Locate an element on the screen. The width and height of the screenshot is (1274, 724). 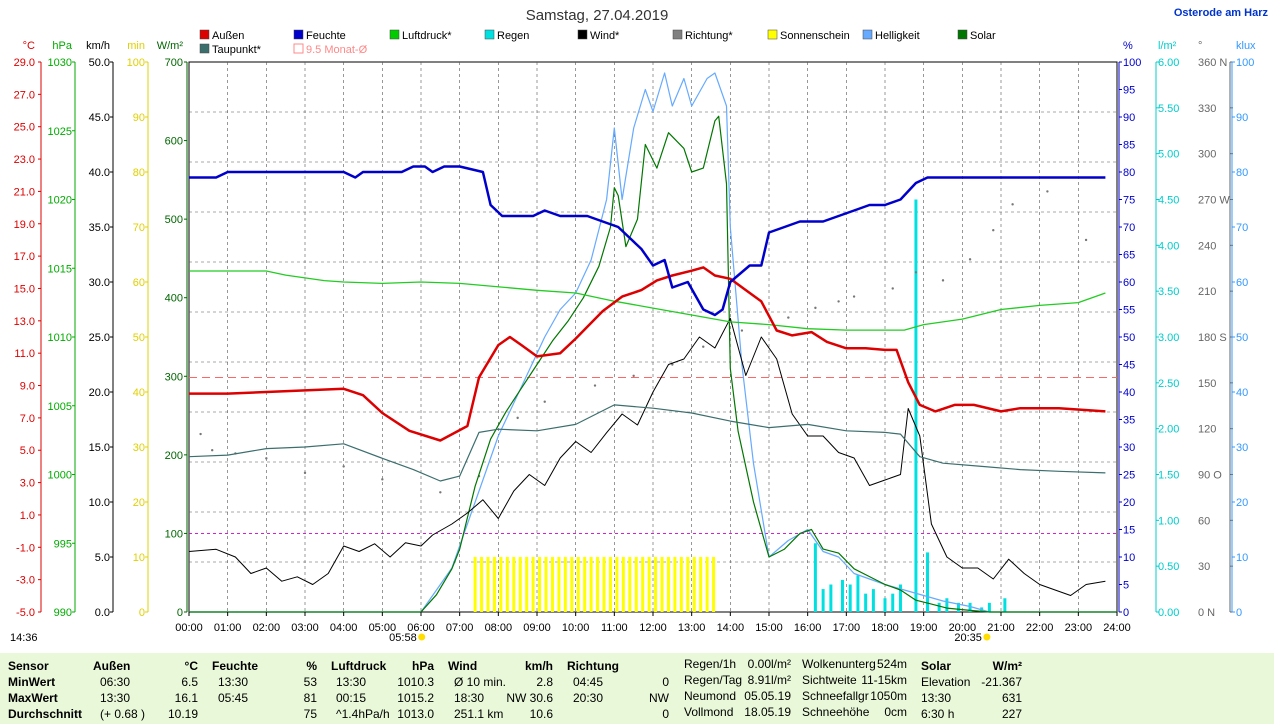
x-axis-tick-label: 01:00 is located at coordinates (228, 628).